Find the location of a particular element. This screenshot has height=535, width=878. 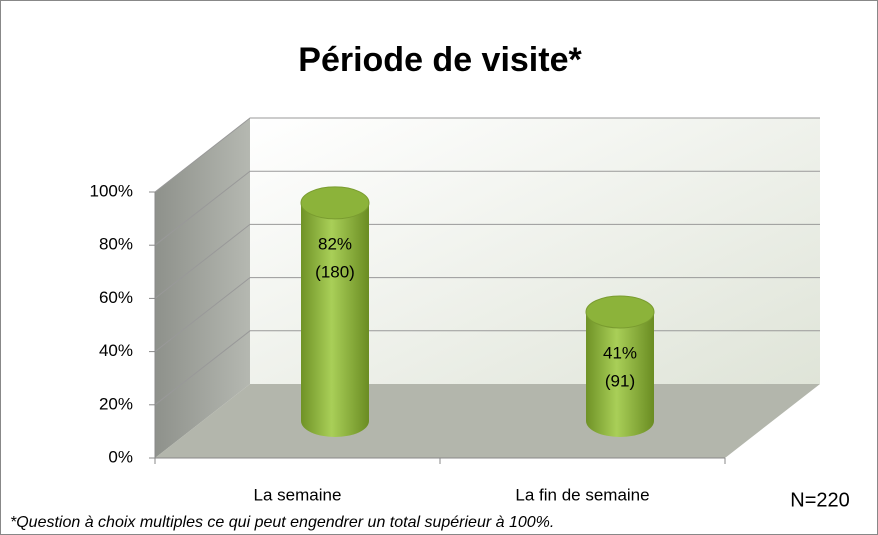

chart-title: Période de visite* is located at coordinates (440, 60).